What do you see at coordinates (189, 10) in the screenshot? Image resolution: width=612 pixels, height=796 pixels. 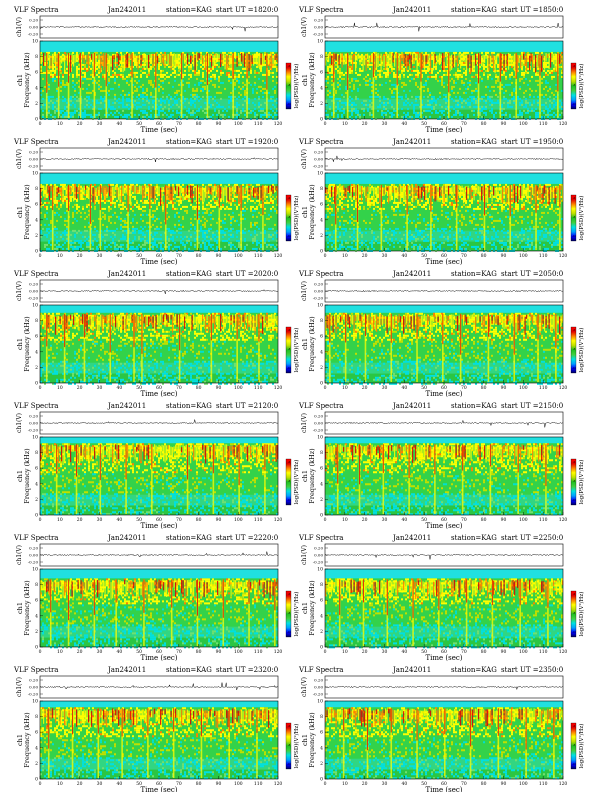 I see `panel-station: station=KAG` at bounding box center [189, 10].